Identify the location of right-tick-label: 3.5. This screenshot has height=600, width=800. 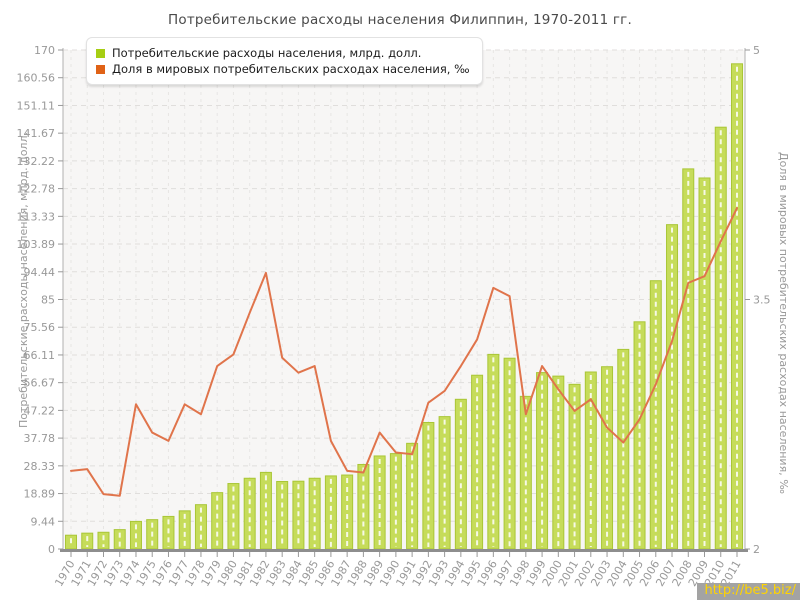
(762, 300).